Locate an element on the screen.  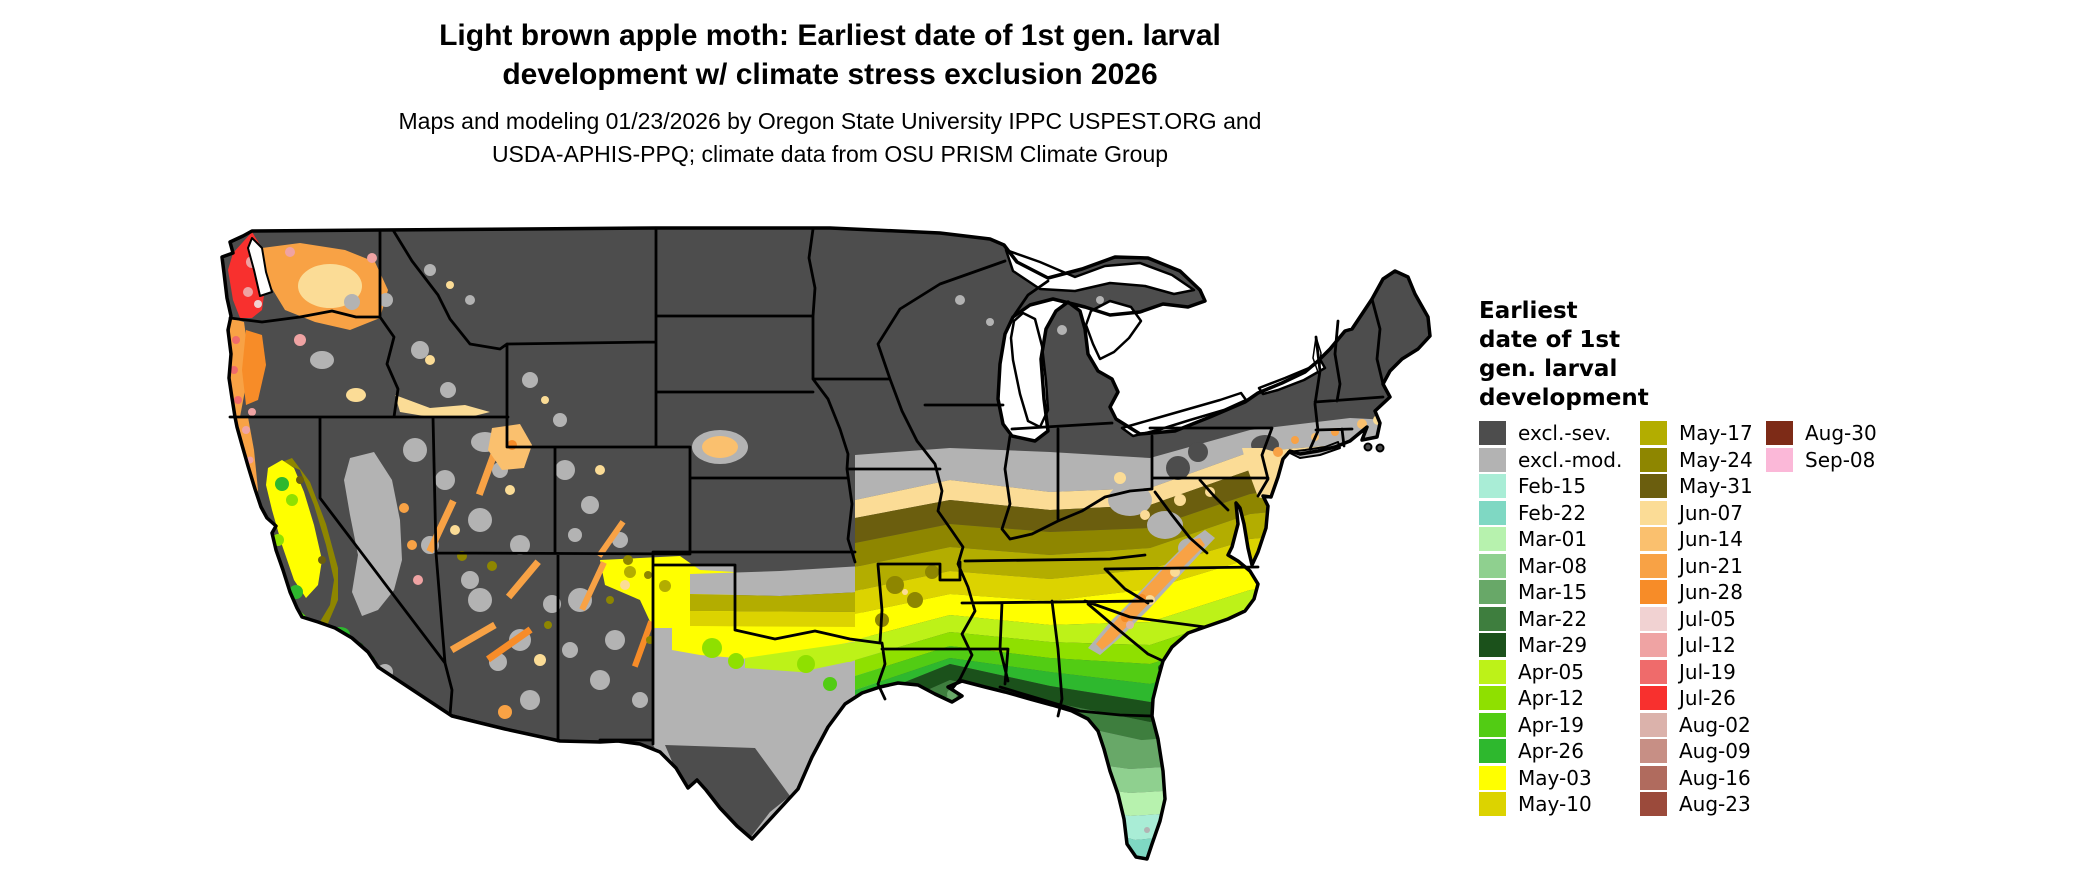
legend-row: Jun-07 is located at coordinates (1696, 513).